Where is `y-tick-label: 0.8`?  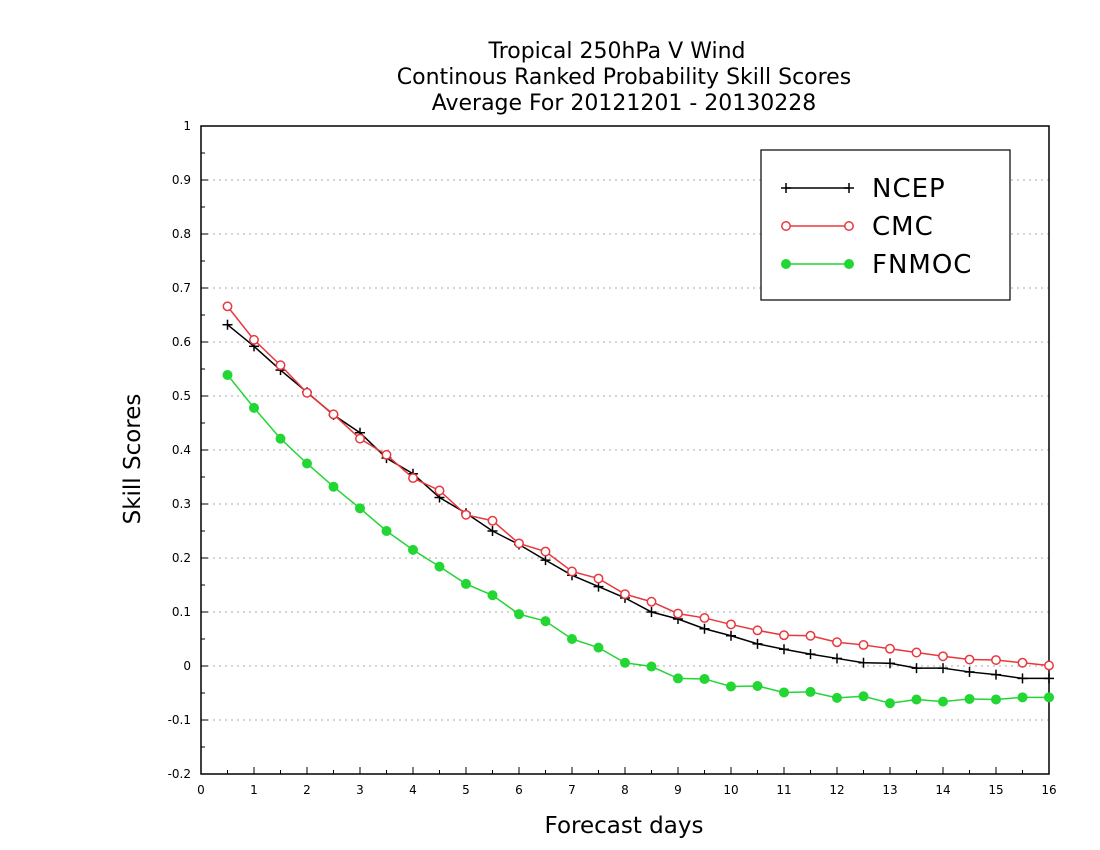
y-tick-label: 0.8 is located at coordinates (181, 234).